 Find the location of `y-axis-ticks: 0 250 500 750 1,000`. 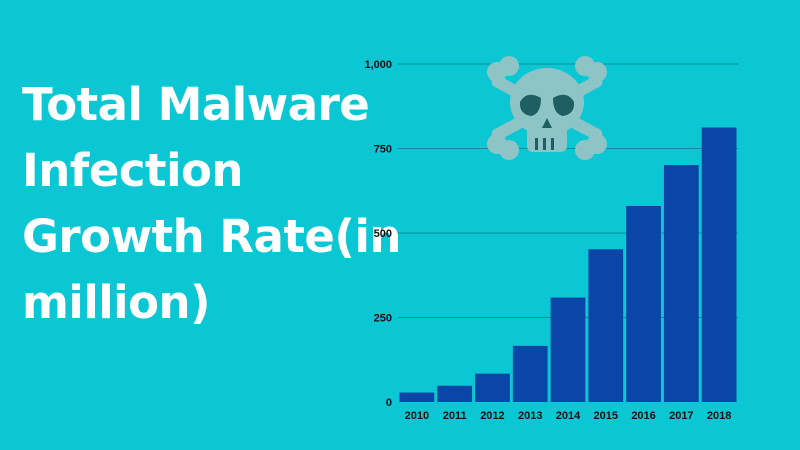

y-axis-ticks: 0 250 500 750 1,000 is located at coordinates (378, 234).